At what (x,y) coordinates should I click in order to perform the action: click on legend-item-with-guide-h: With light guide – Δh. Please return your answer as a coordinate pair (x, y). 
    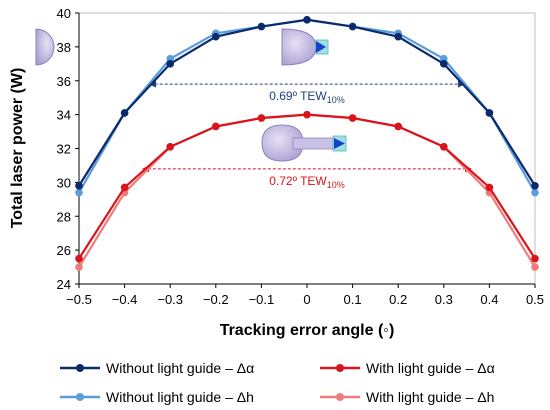
    Looking at the image, I should click on (407, 397).